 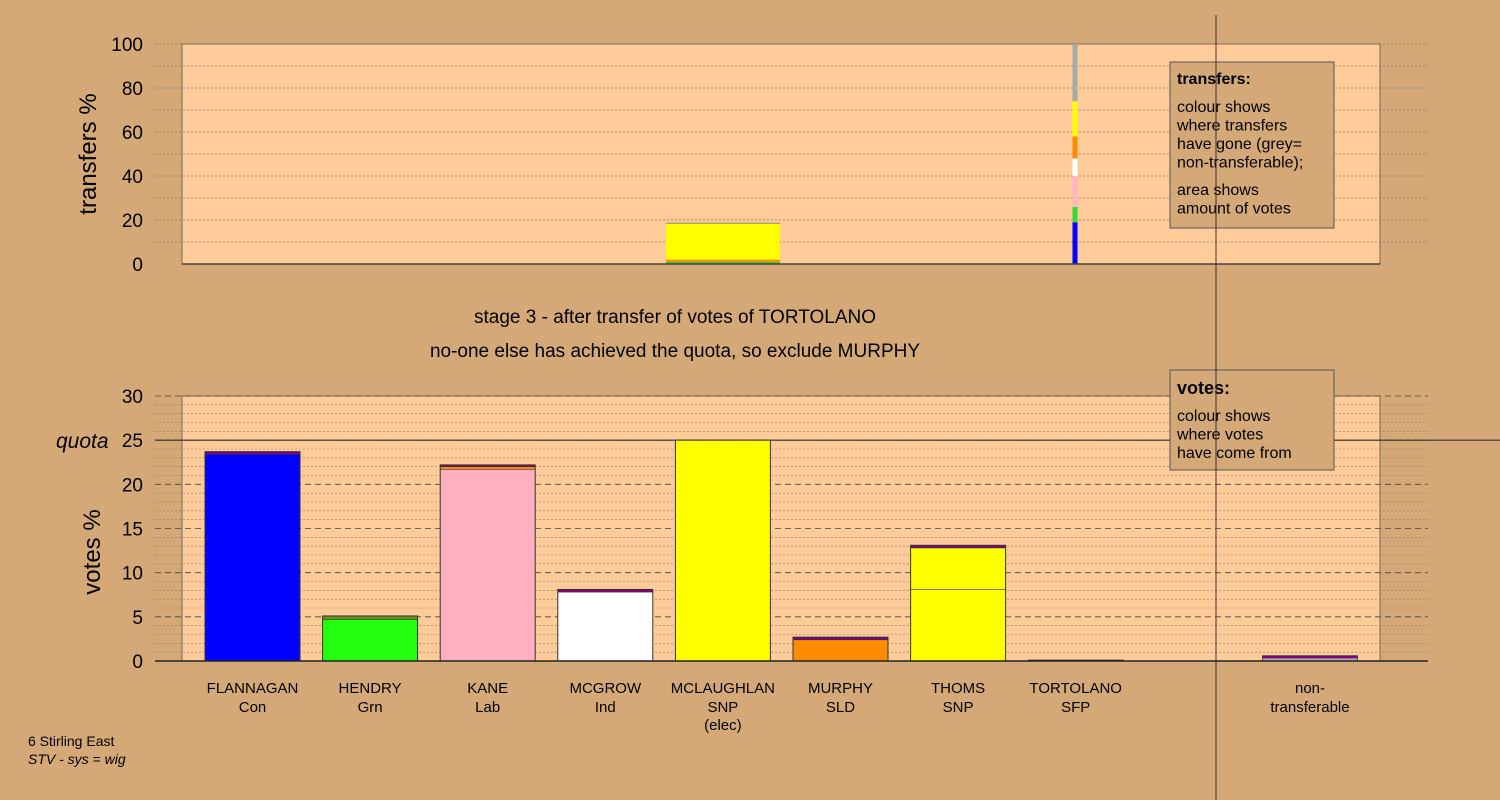 I want to click on candidate-name-label: FLANNAGAN, so click(x=253, y=688).